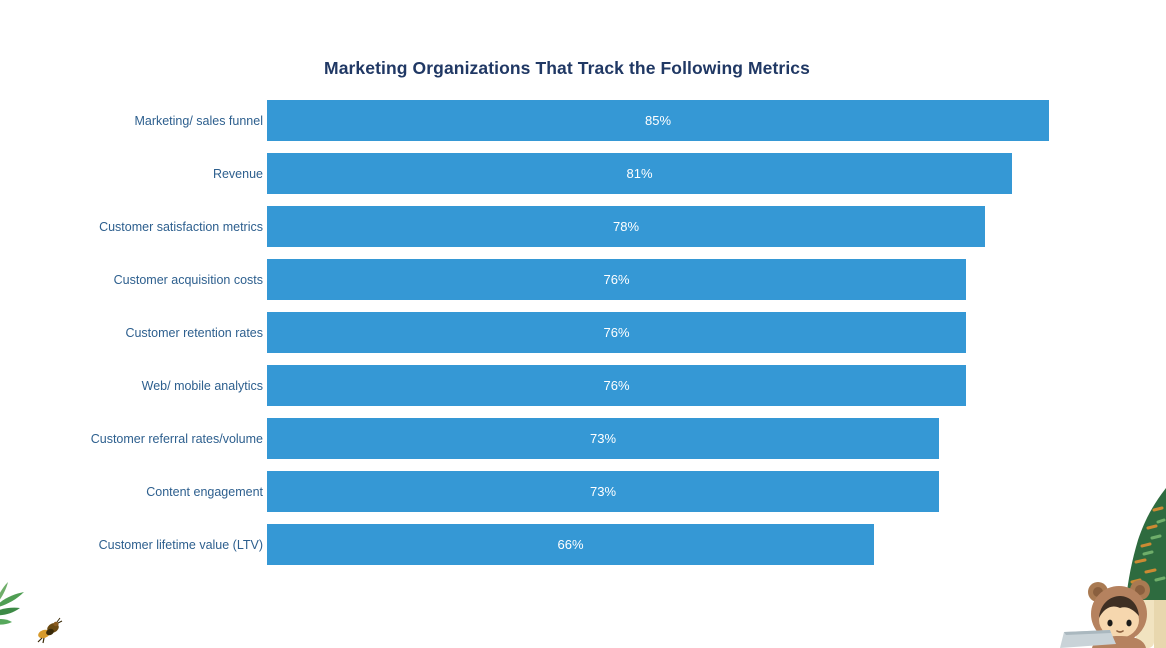  I want to click on category-label: Customer retention rates, so click(194, 332).